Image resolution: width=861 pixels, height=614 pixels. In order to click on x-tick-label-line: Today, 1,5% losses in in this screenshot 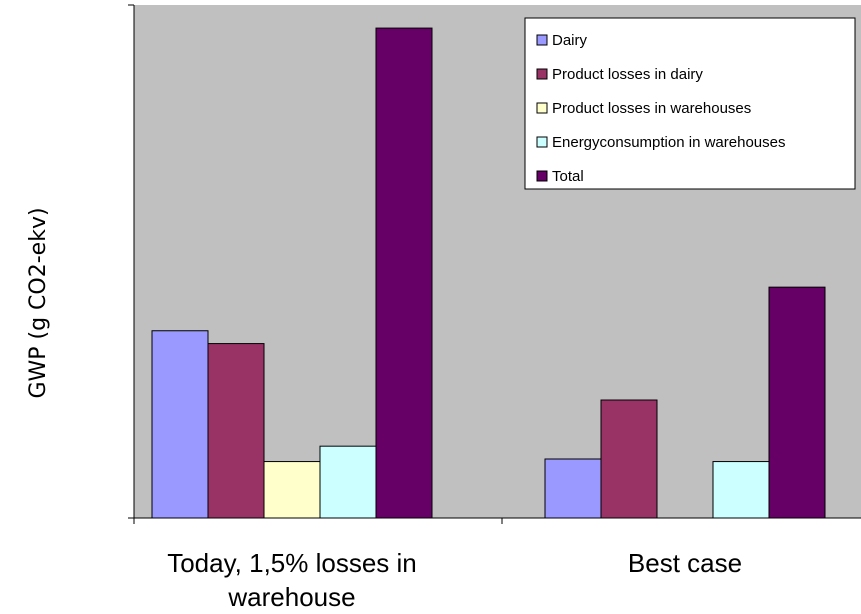, I will do `click(292, 563)`.